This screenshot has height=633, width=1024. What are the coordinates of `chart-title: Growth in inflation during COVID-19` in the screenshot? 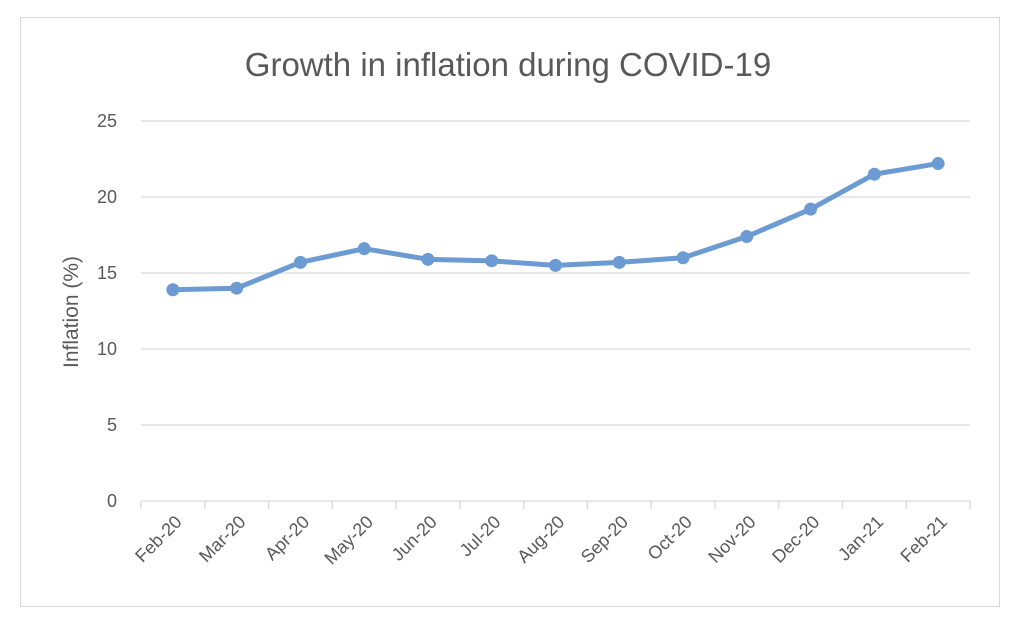 It's located at (508, 64).